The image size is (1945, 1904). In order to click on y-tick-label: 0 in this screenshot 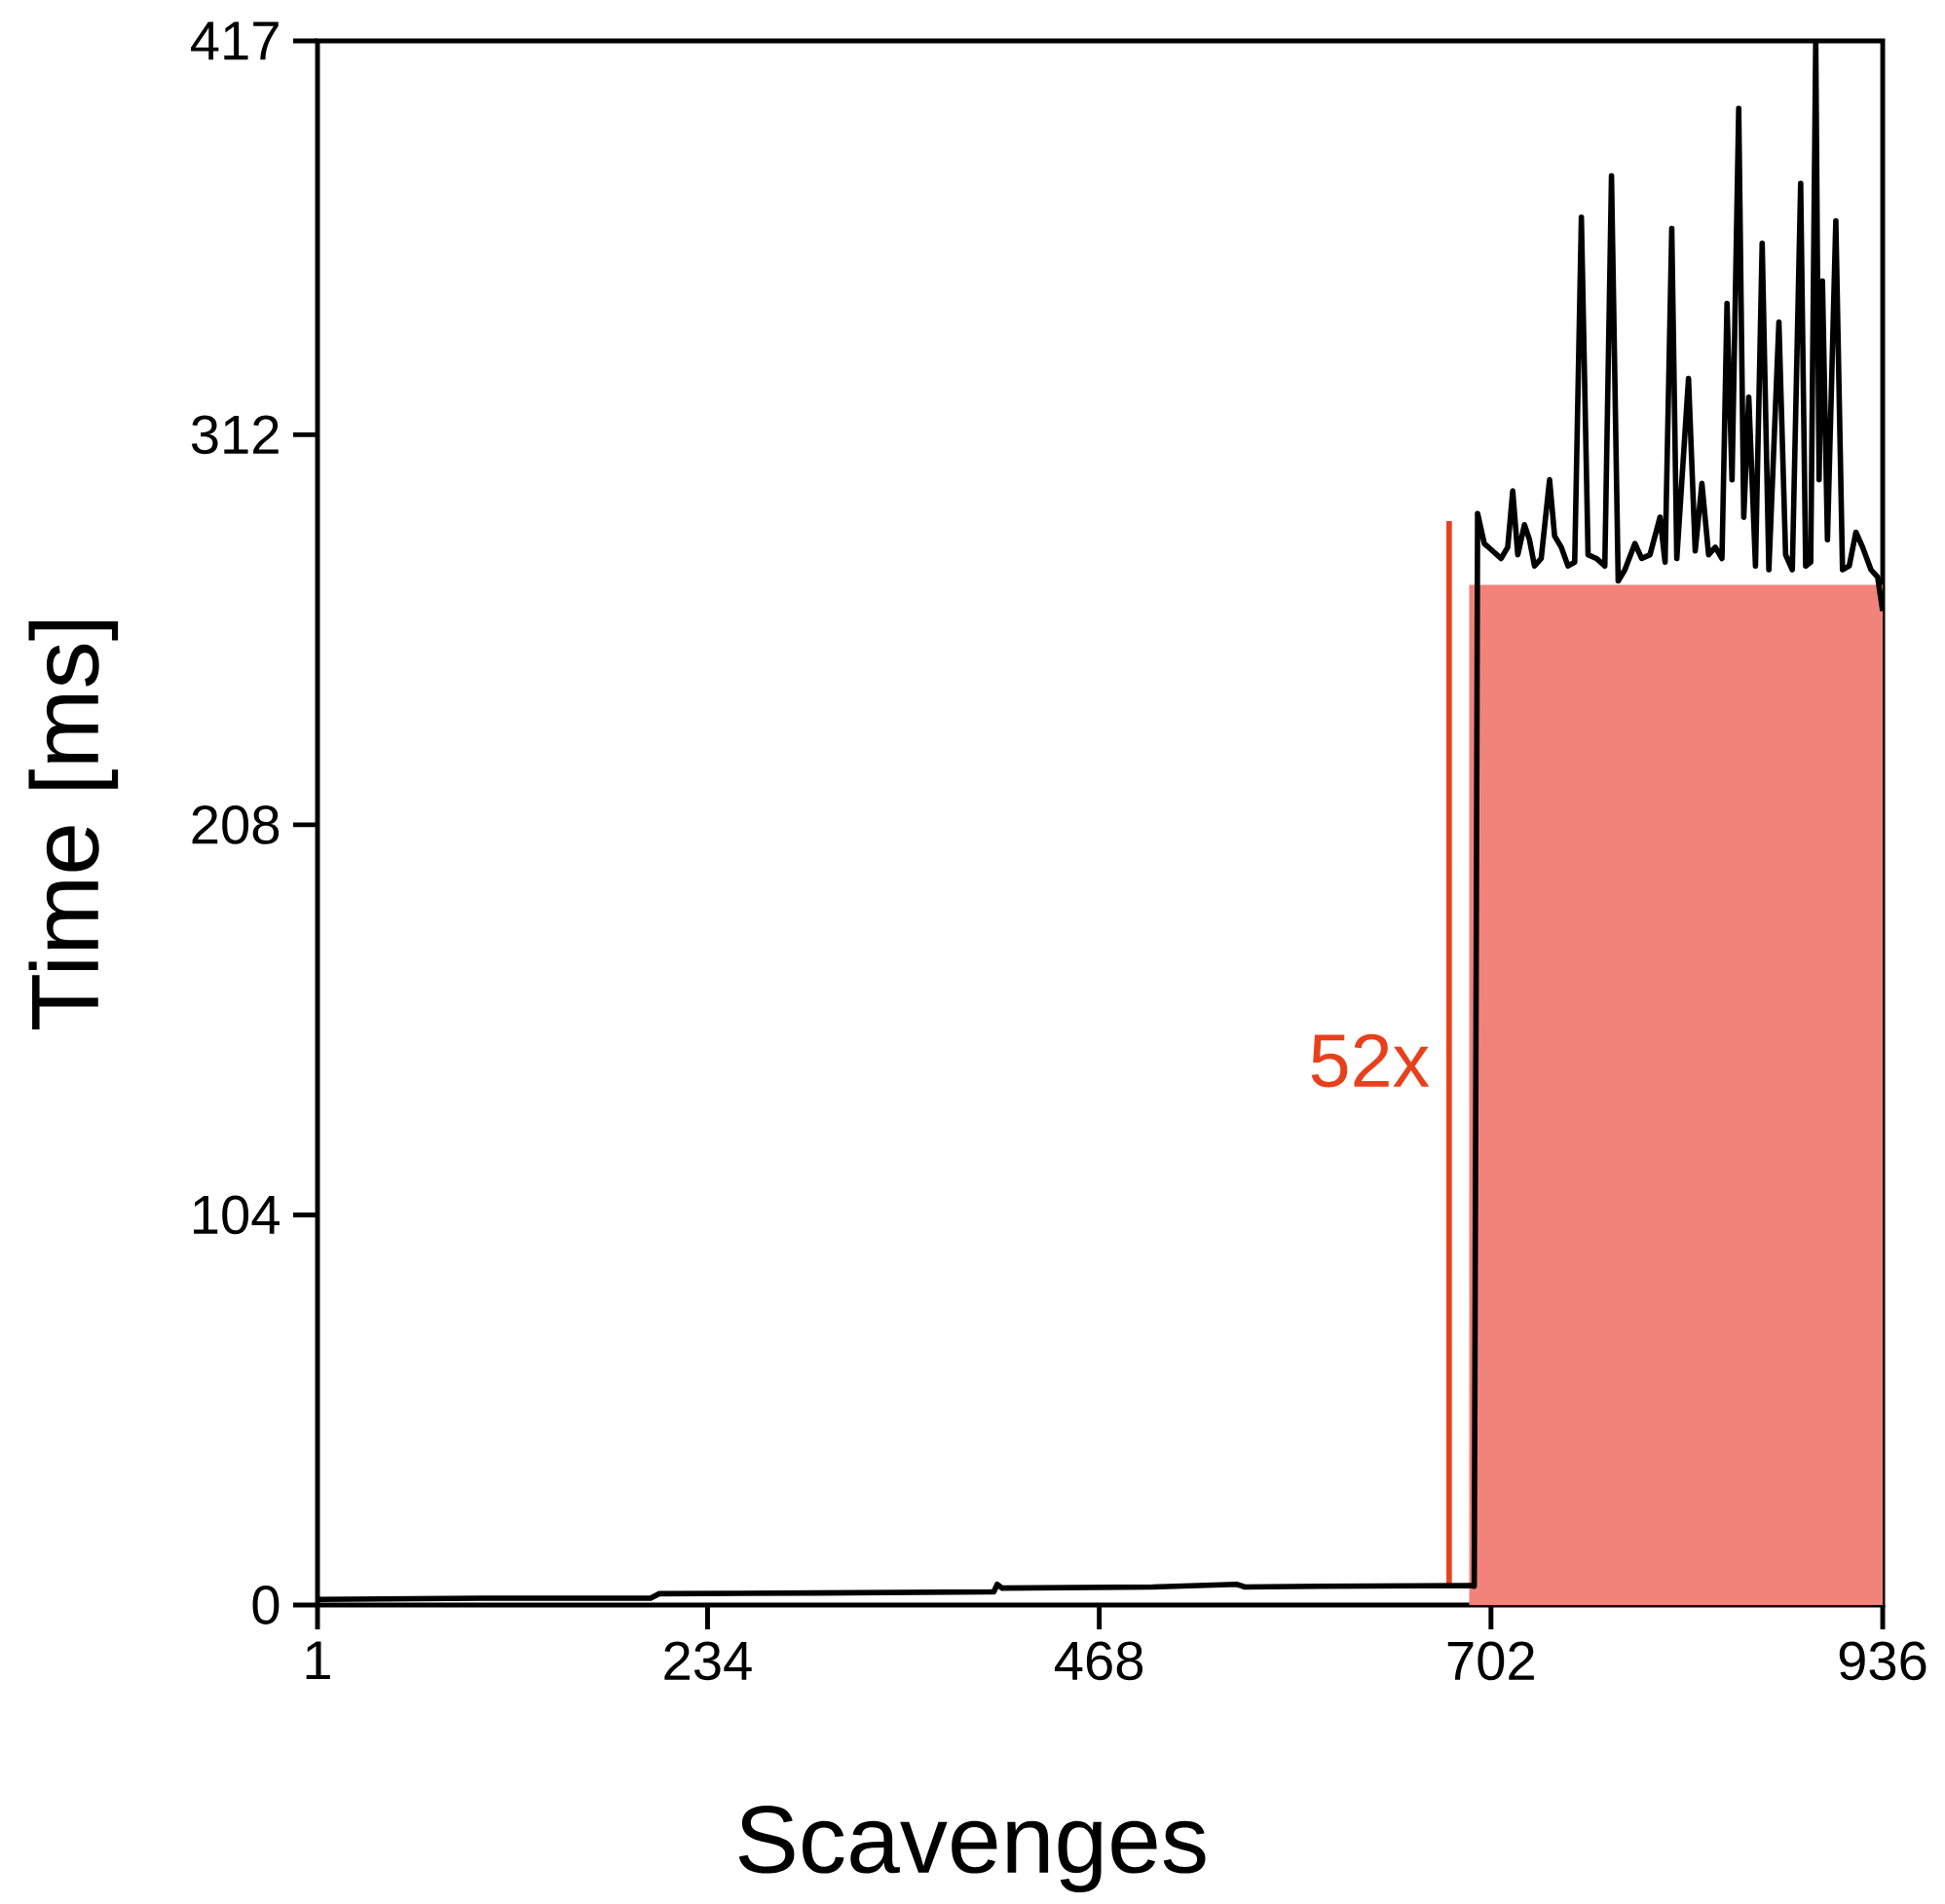, I will do `click(266, 1605)`.